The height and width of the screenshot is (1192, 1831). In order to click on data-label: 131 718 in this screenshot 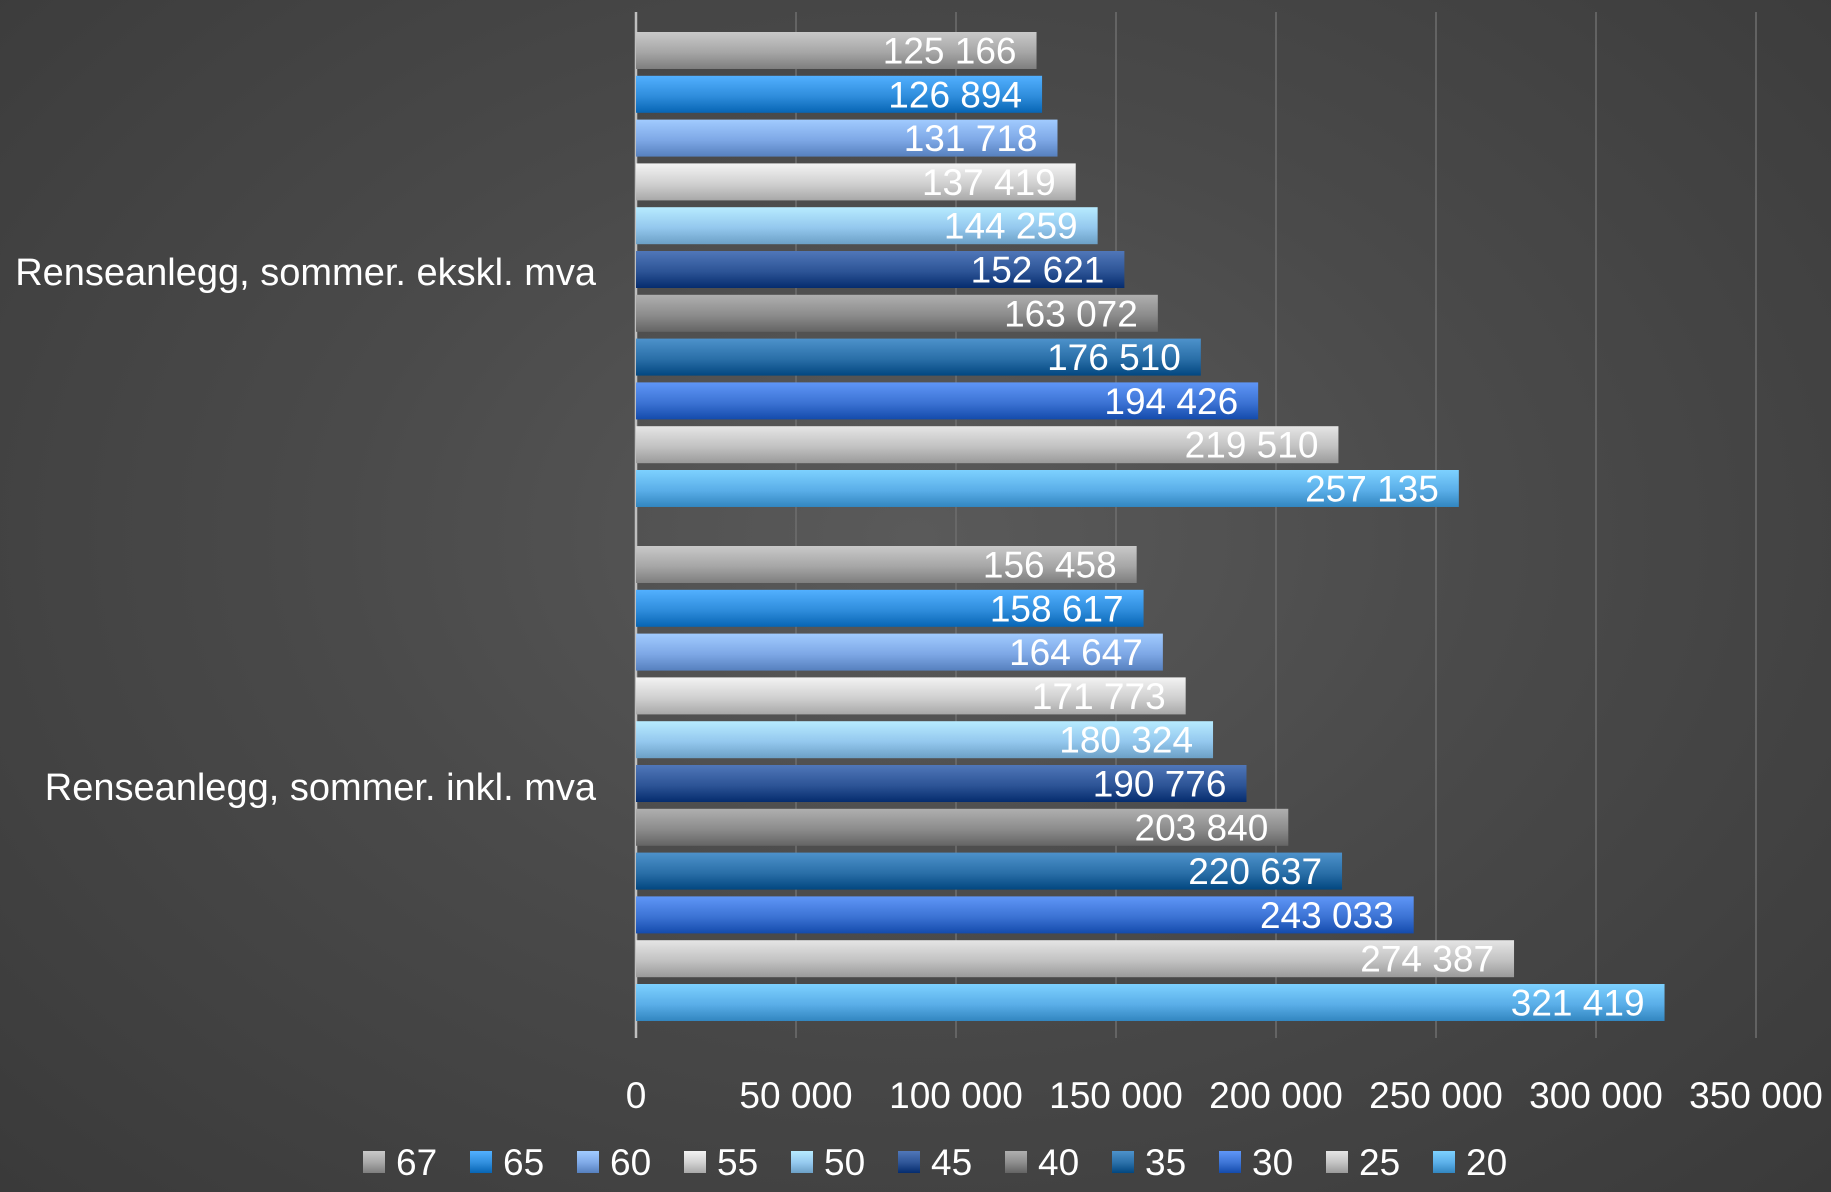, I will do `click(971, 138)`.